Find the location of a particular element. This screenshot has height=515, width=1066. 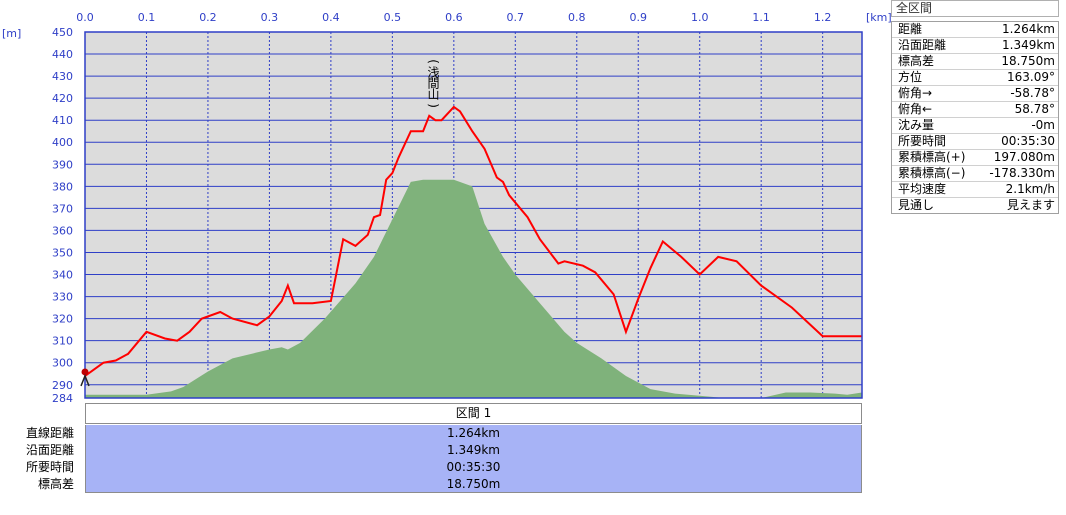

y-tick-label: 290 is located at coordinates (62, 385).